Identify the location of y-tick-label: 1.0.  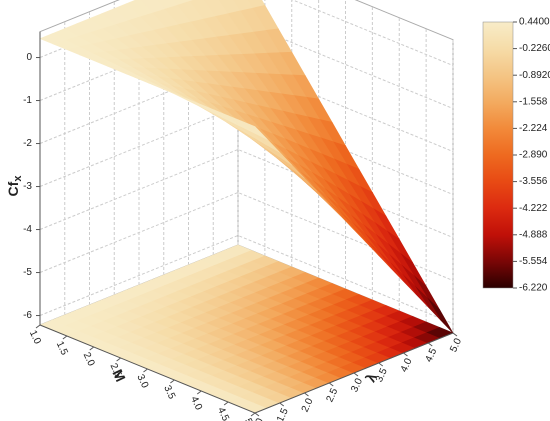
(258, 418).